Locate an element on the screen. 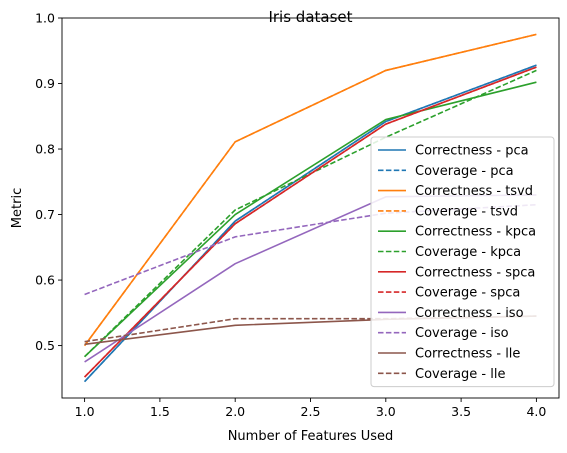 Image resolution: width=567 pixels, height=453 pixels. legend-label-correctness-spca: Correctness - spca is located at coordinates (475, 272).